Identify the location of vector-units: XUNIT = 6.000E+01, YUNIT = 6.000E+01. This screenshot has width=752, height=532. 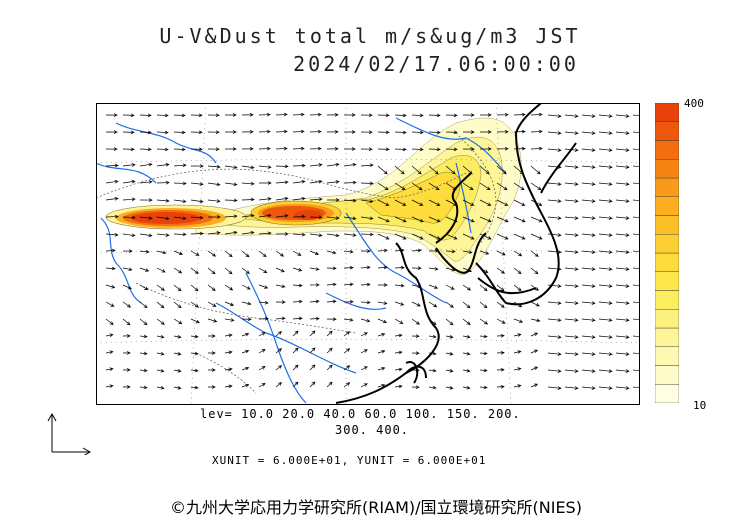
(349, 460).